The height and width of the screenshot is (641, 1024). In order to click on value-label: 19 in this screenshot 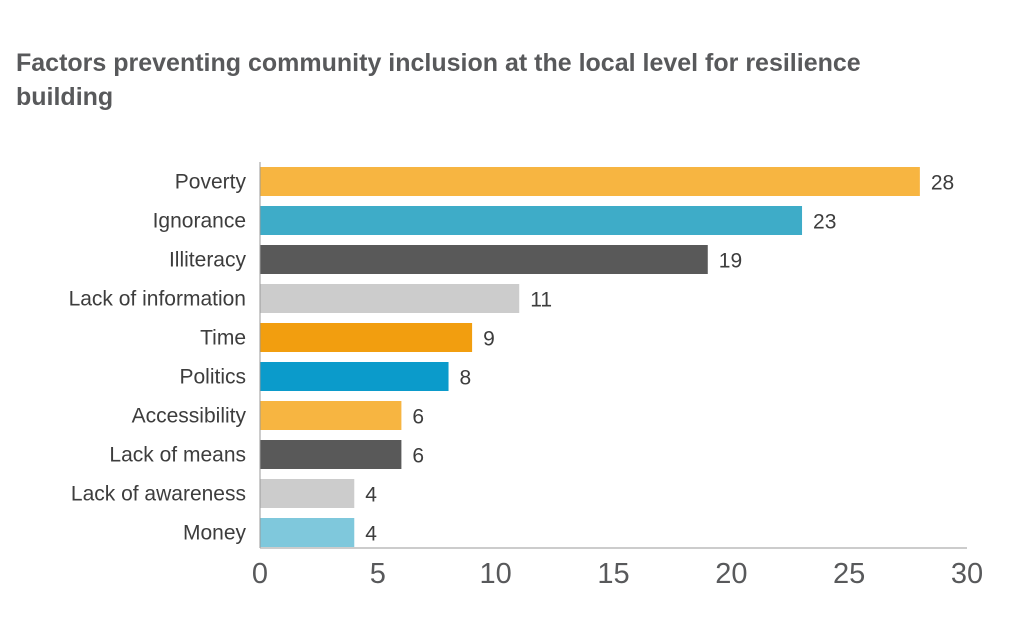, I will do `click(730, 261)`.